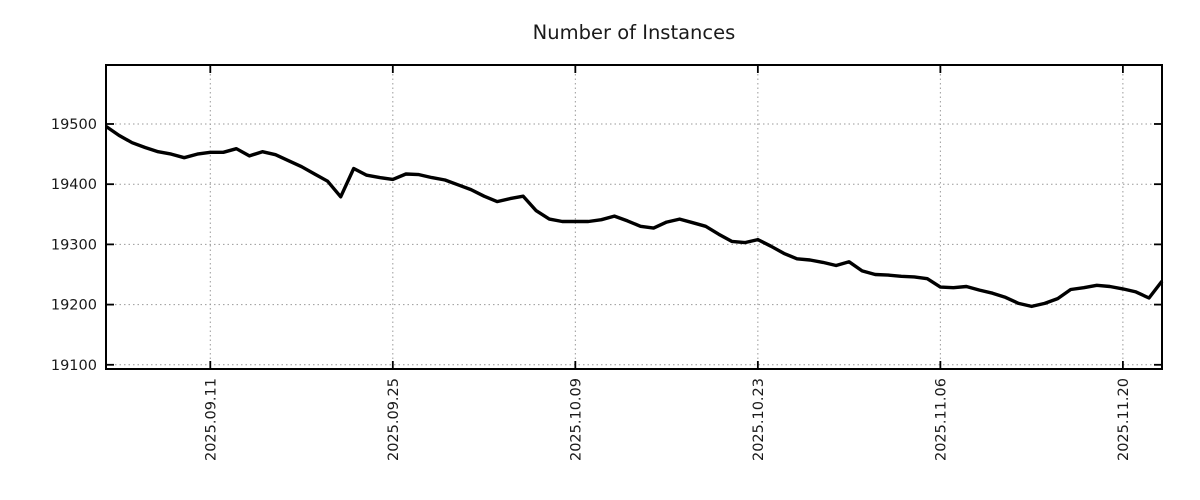  Describe the element at coordinates (74, 366) in the screenshot. I see `y-tick-label: 19100` at that location.